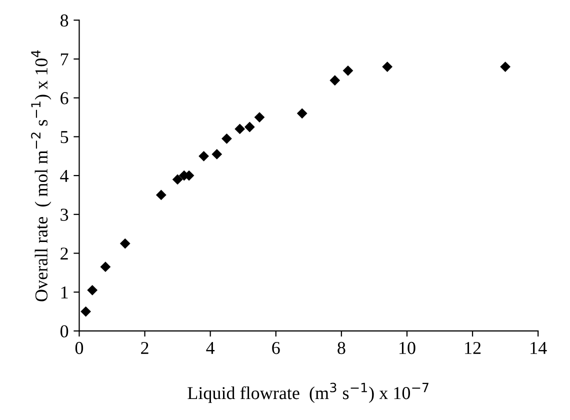 Image resolution: width=570 pixels, height=420 pixels. I want to click on x-tick-label: 4, so click(210, 348).